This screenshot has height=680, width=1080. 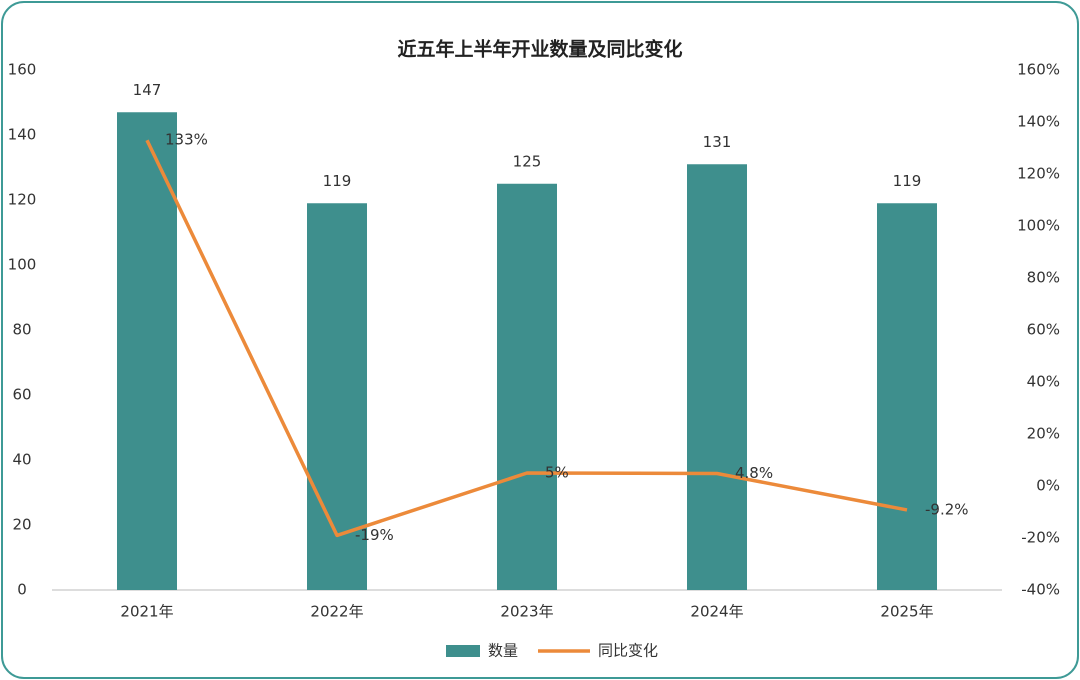 What do you see at coordinates (717, 142) in the screenshot?
I see `bar-value-label: 131` at bounding box center [717, 142].